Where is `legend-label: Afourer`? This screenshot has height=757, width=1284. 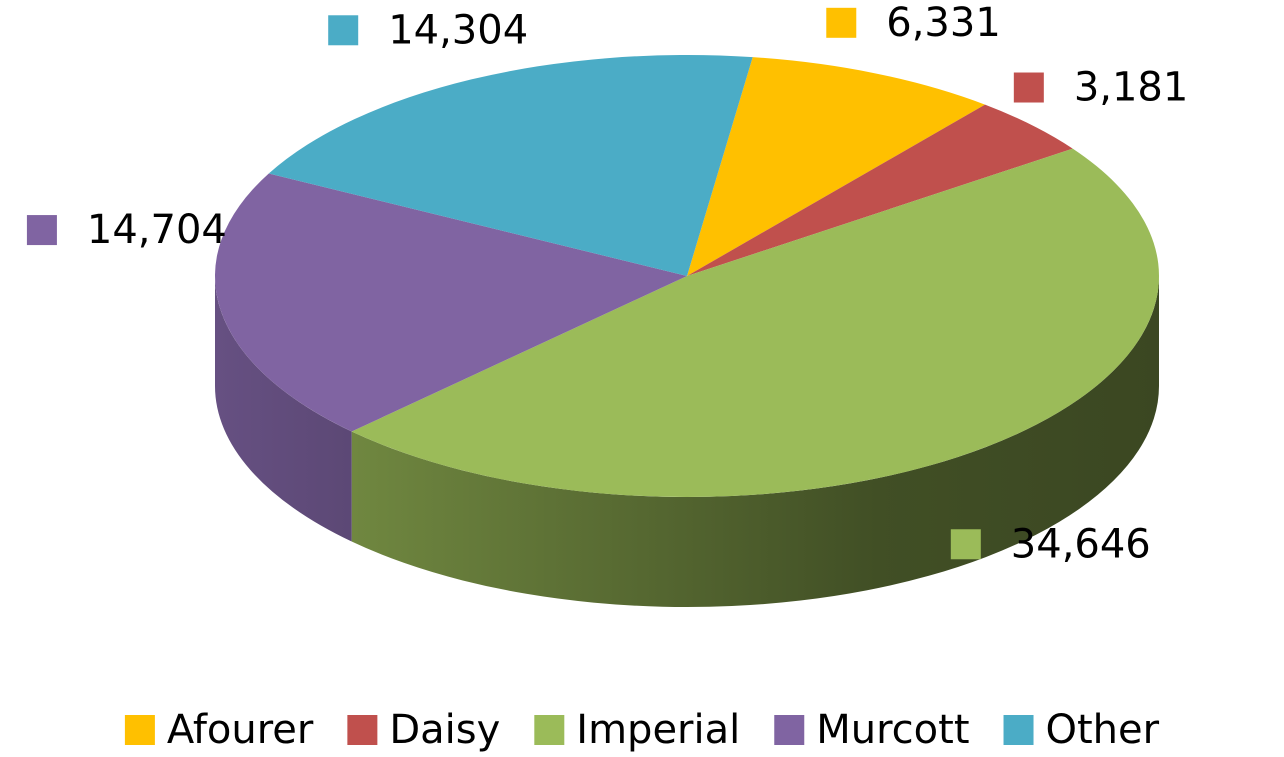
legend-label: Afourer is located at coordinates (240, 730).